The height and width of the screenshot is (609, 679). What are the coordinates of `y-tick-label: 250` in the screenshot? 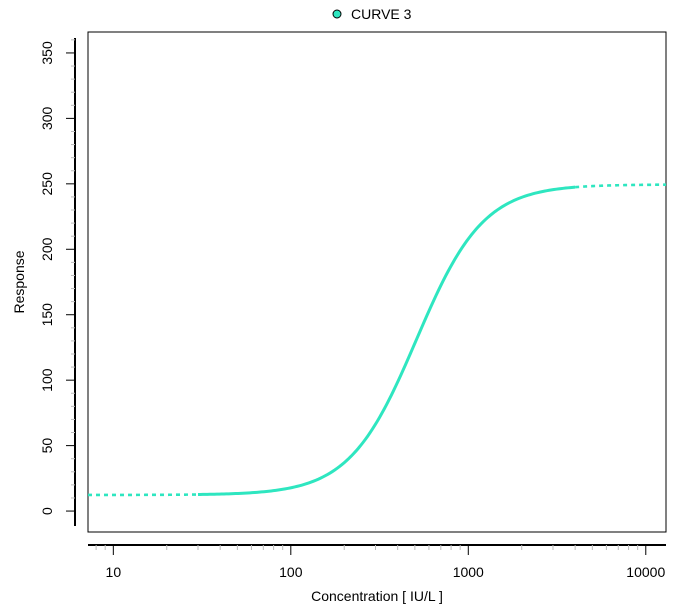 It's located at (47, 184).